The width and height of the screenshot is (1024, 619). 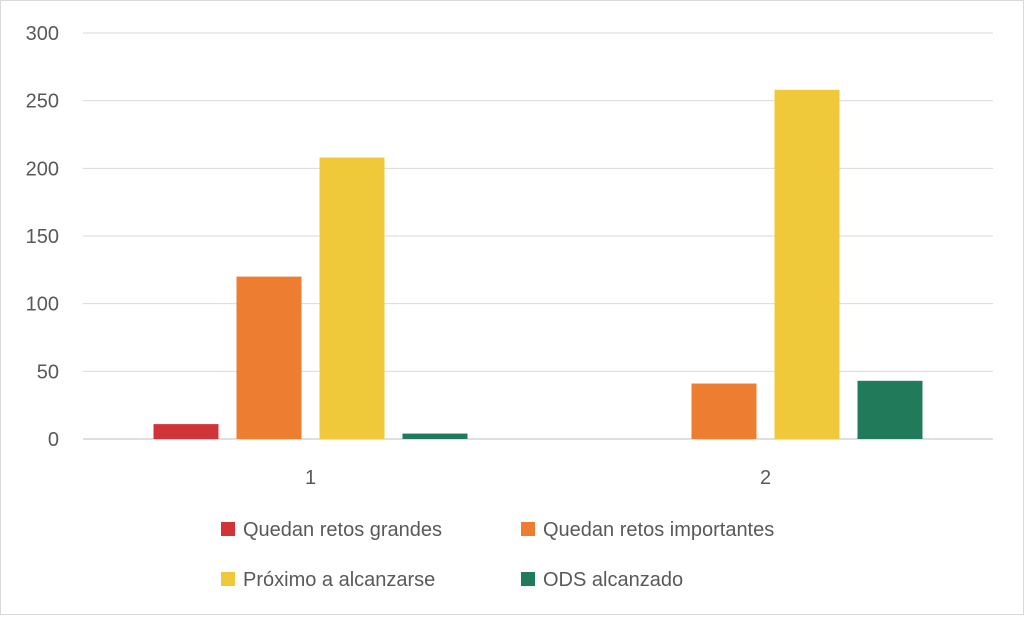 I want to click on y-tick-label: 0, so click(x=53, y=440).